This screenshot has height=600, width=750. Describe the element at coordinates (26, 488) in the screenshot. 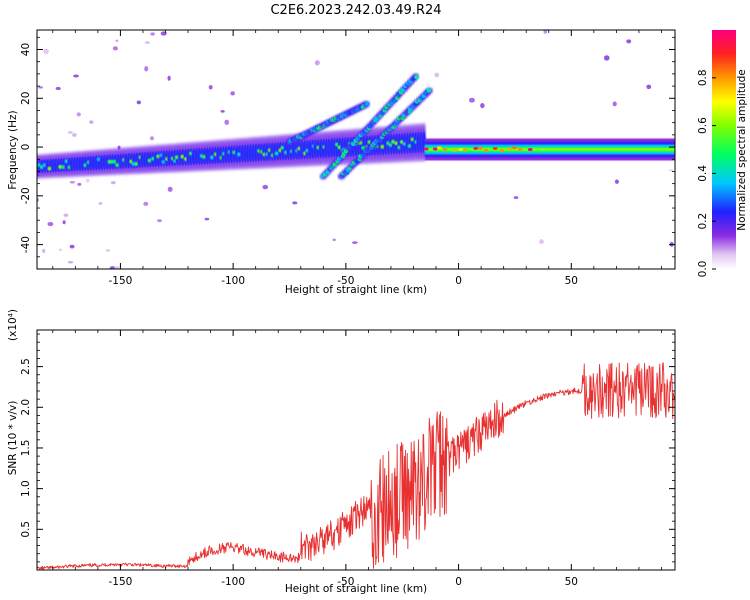

I see `snr-y-tick-label: 1.0` at that location.